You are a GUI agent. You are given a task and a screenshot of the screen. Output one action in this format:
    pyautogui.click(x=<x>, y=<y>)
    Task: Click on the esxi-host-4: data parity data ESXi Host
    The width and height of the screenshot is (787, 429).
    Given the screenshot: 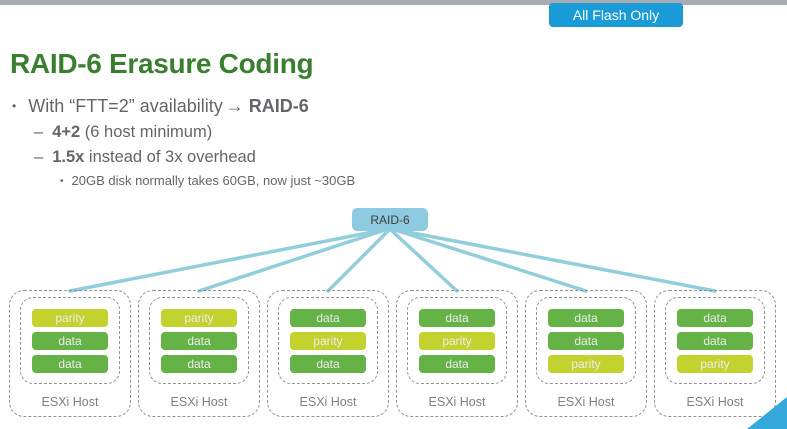 What is the action you would take?
    pyautogui.click(x=457, y=353)
    